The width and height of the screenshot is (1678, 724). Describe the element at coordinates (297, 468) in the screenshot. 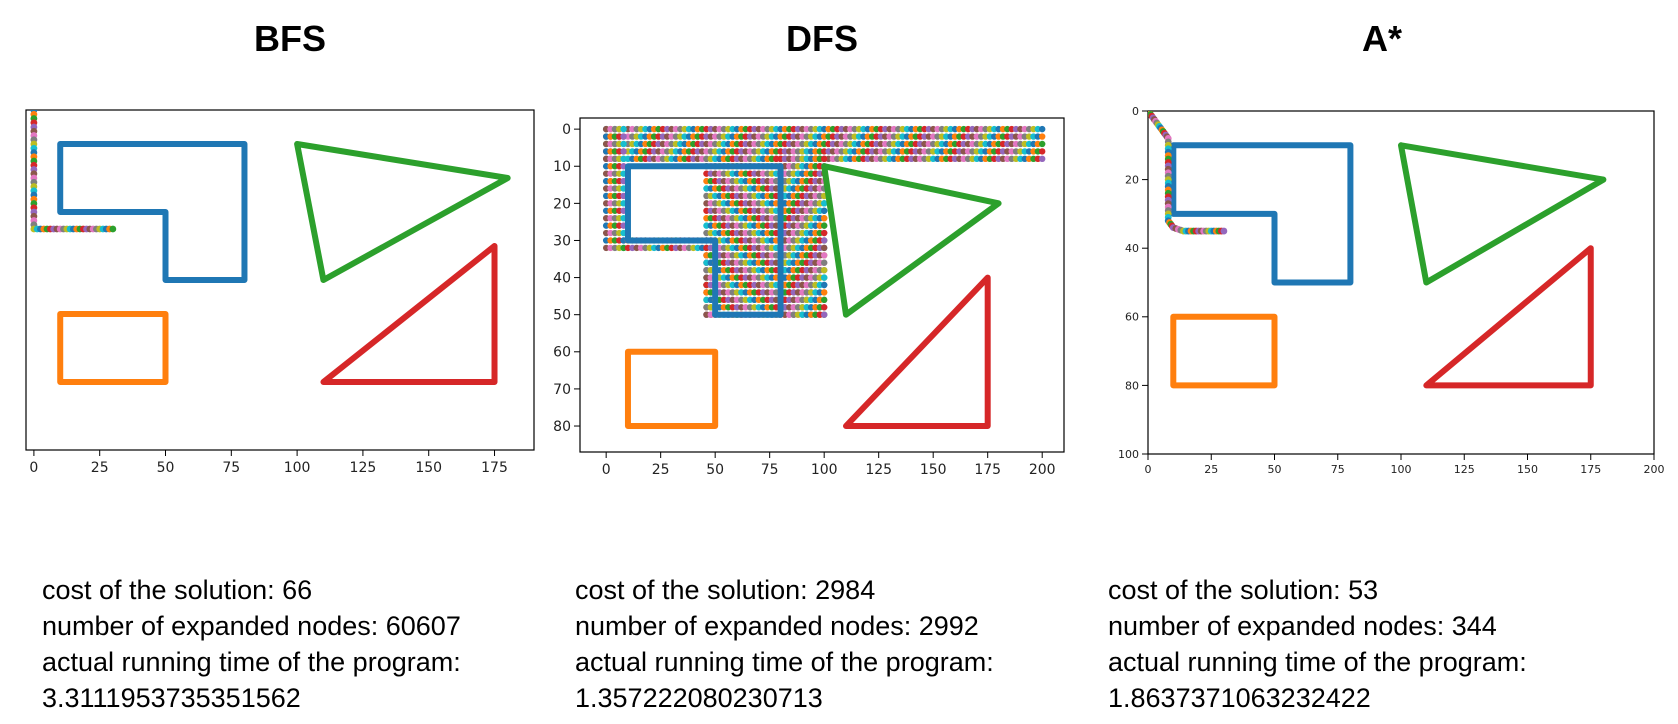

I see `bfs-xtick-label: 100` at that location.